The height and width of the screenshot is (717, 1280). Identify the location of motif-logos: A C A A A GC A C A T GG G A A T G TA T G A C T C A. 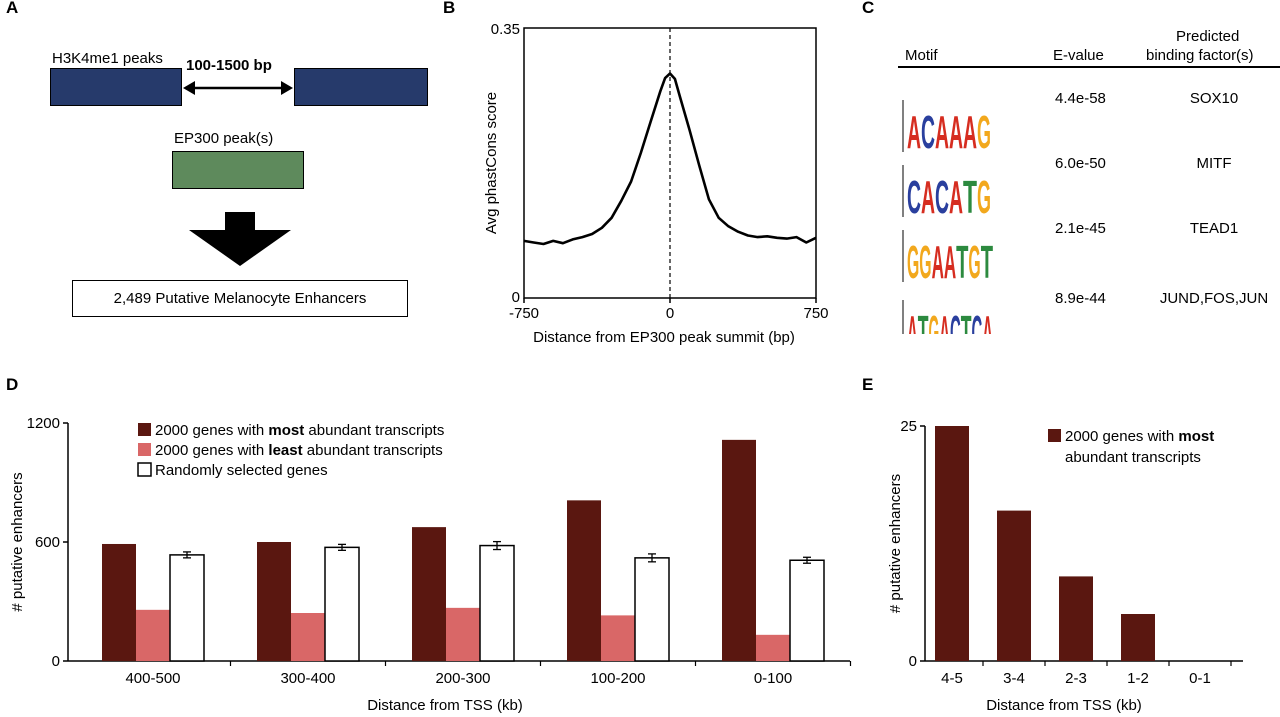
(947, 217).